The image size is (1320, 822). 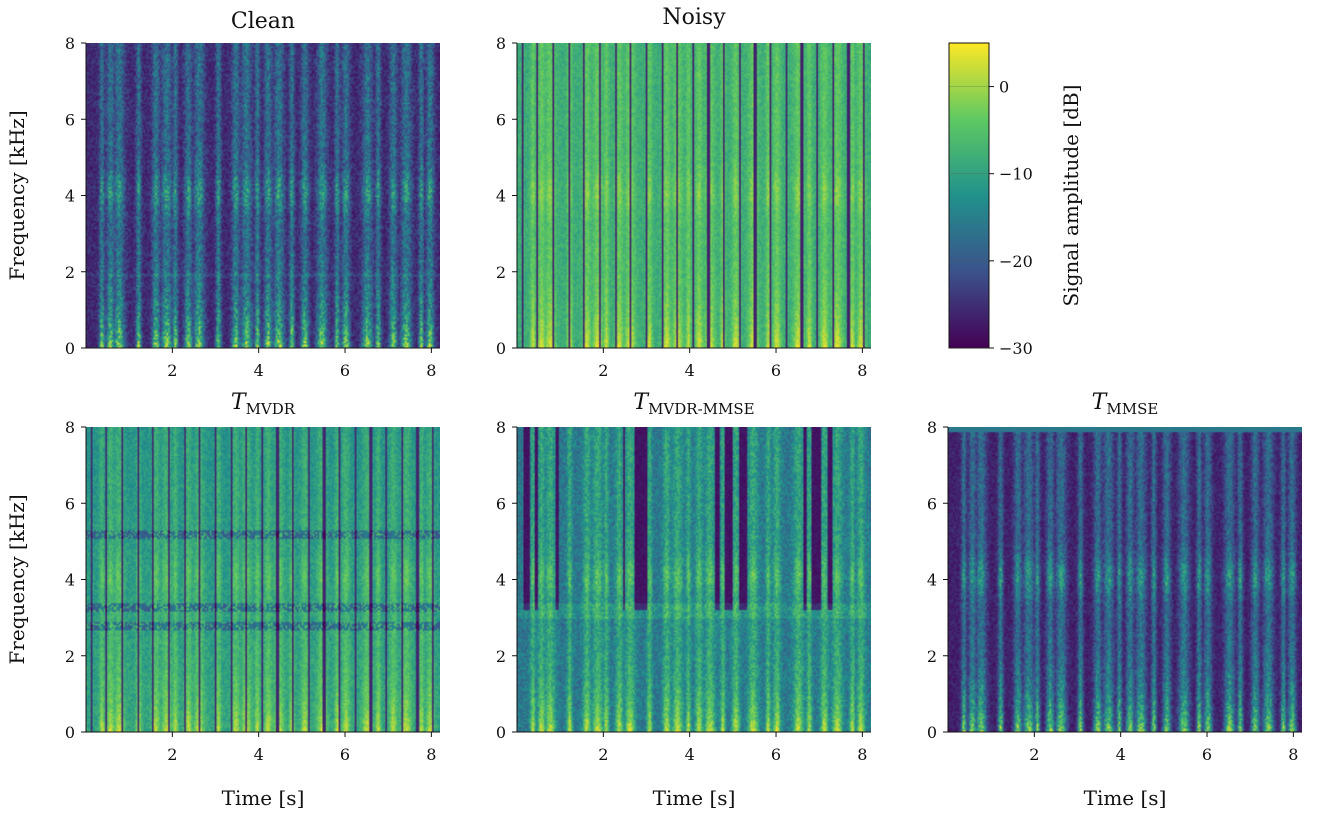 I want to click on colorbar-label: Signal amplitude [dB], so click(x=1071, y=196).